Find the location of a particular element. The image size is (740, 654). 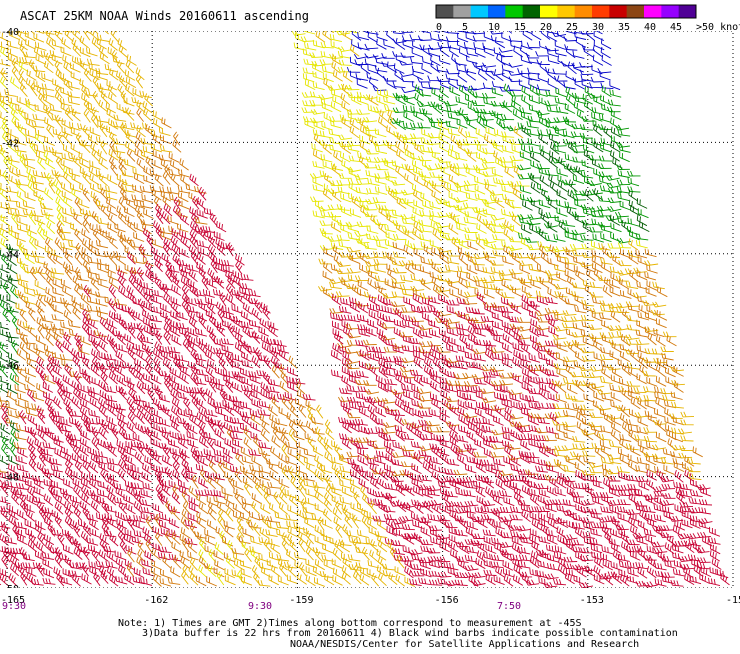

pass-time-label: 9:30 is located at coordinates (260, 606).